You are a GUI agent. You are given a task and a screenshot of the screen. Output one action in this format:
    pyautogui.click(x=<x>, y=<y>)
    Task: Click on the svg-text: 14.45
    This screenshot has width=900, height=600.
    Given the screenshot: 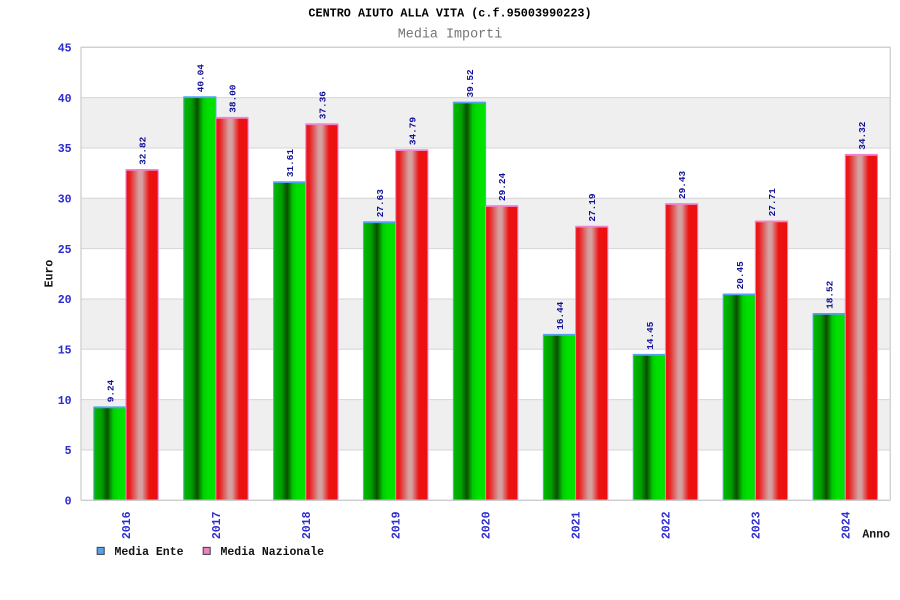 What is the action you would take?
    pyautogui.click(x=650, y=335)
    